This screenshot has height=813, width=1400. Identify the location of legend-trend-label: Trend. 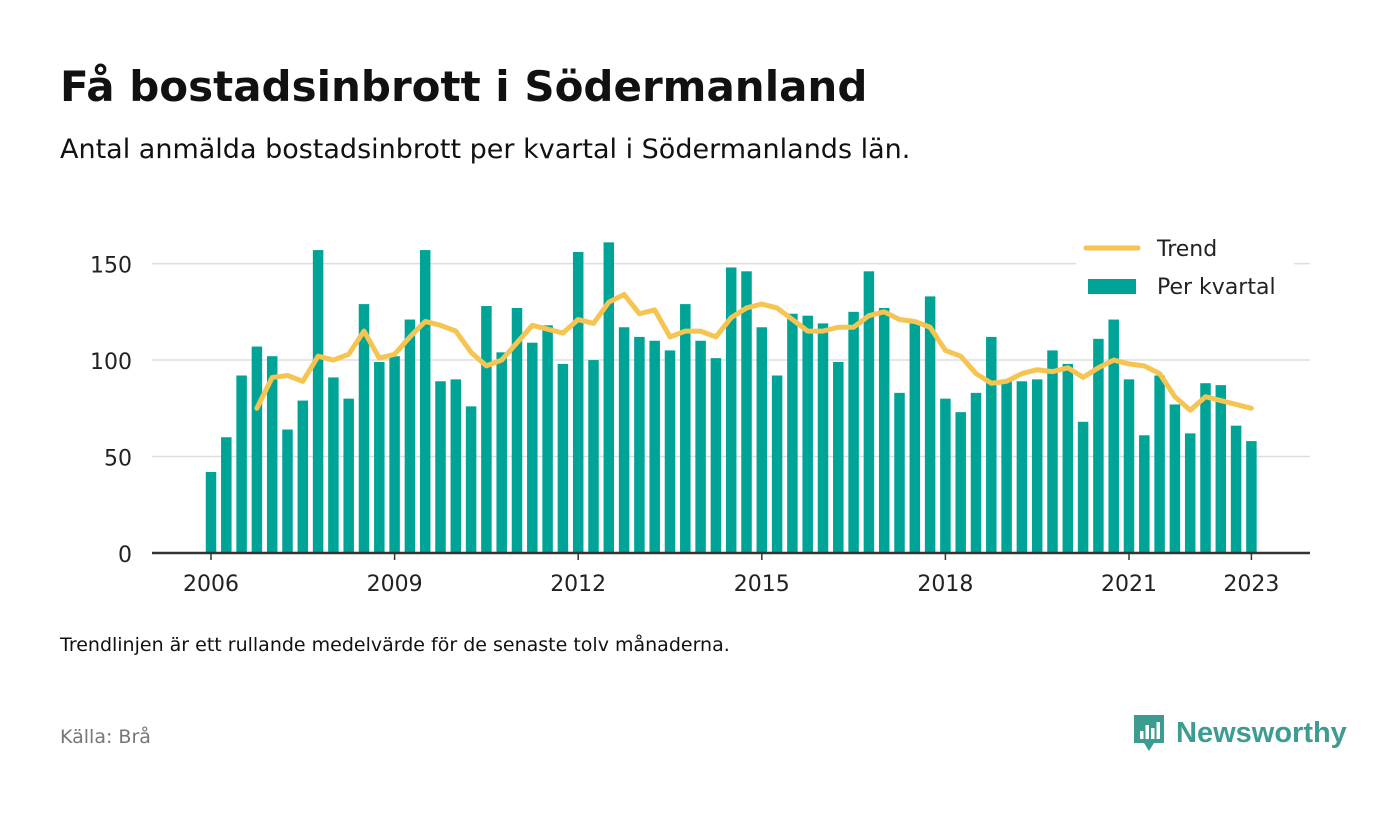
(1186, 249).